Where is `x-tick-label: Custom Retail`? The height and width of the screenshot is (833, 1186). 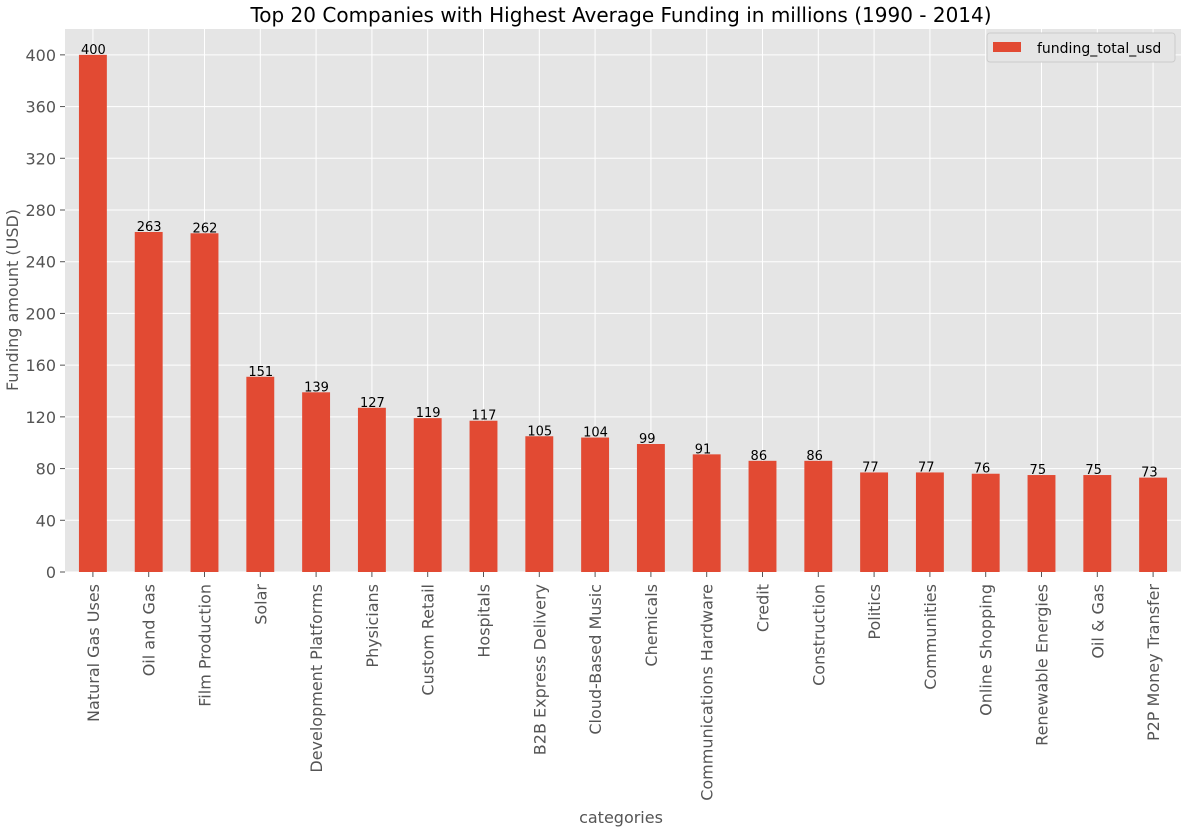 x-tick-label: Custom Retail is located at coordinates (428, 640).